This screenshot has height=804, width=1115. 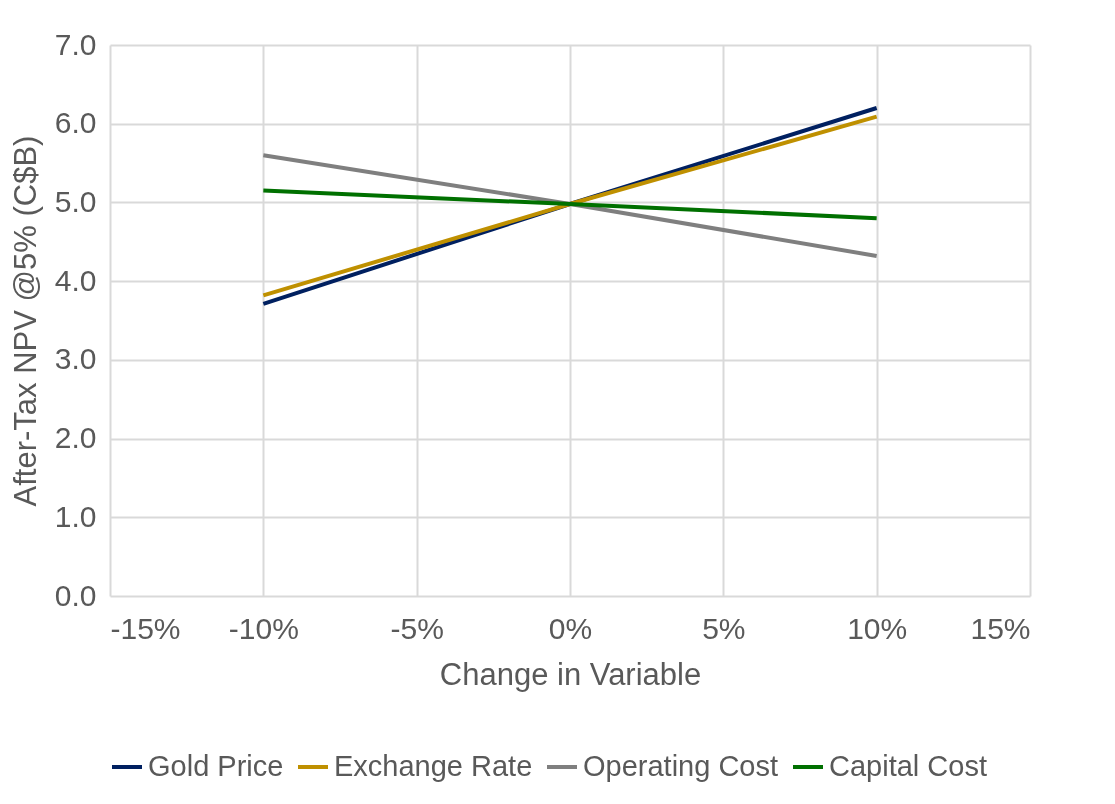 I want to click on y-axis-title: After-Tax NPV @5% (C$B), so click(x=25, y=321).